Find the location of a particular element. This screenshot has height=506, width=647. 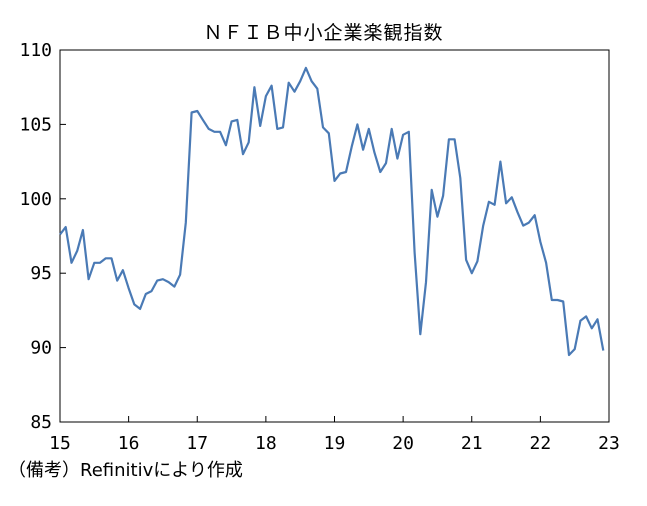

y-tick-label: 90 is located at coordinates (41, 348).